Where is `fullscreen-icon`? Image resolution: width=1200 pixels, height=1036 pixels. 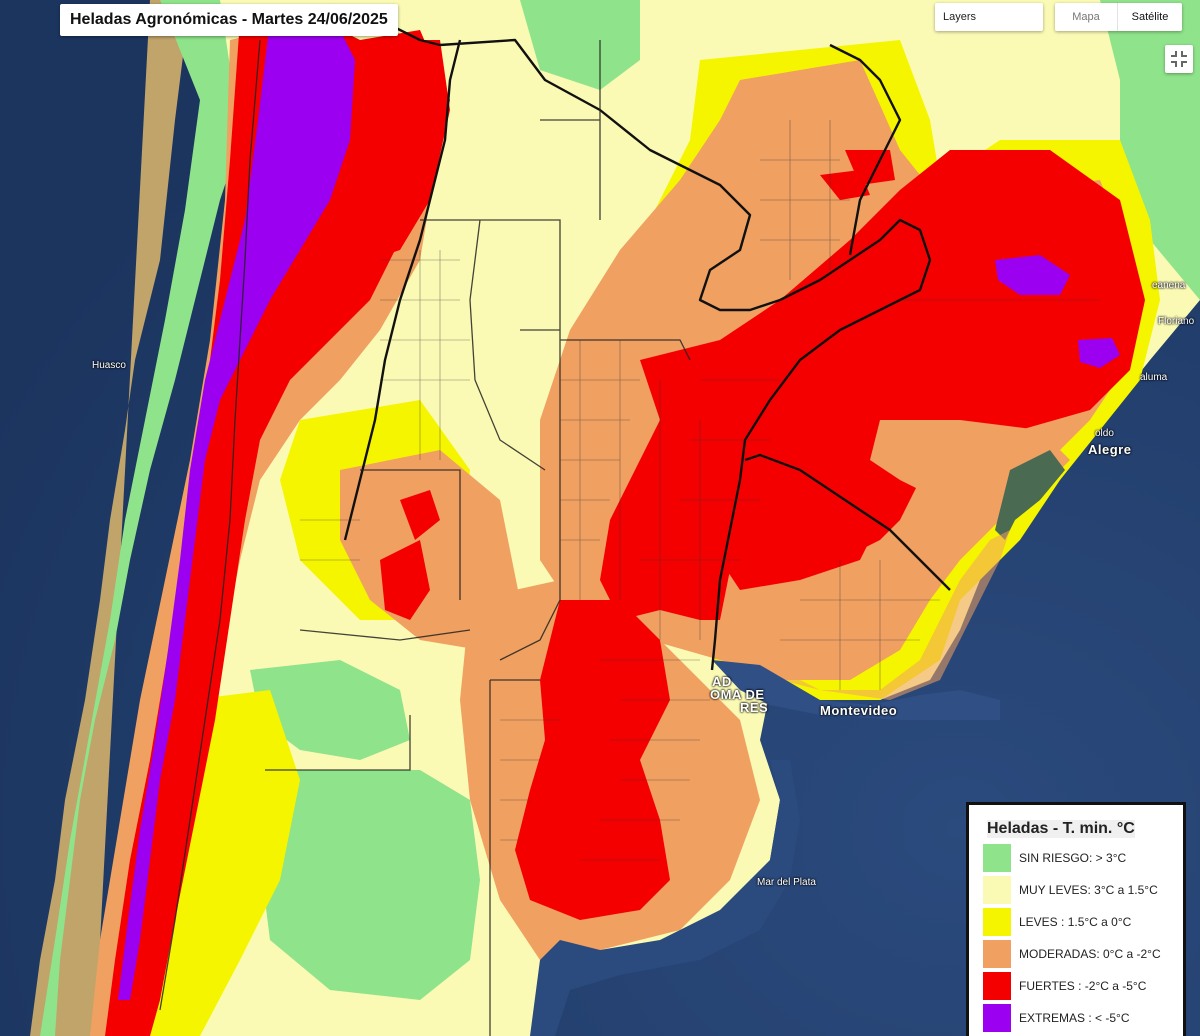 fullscreen-icon is located at coordinates (1179, 59).